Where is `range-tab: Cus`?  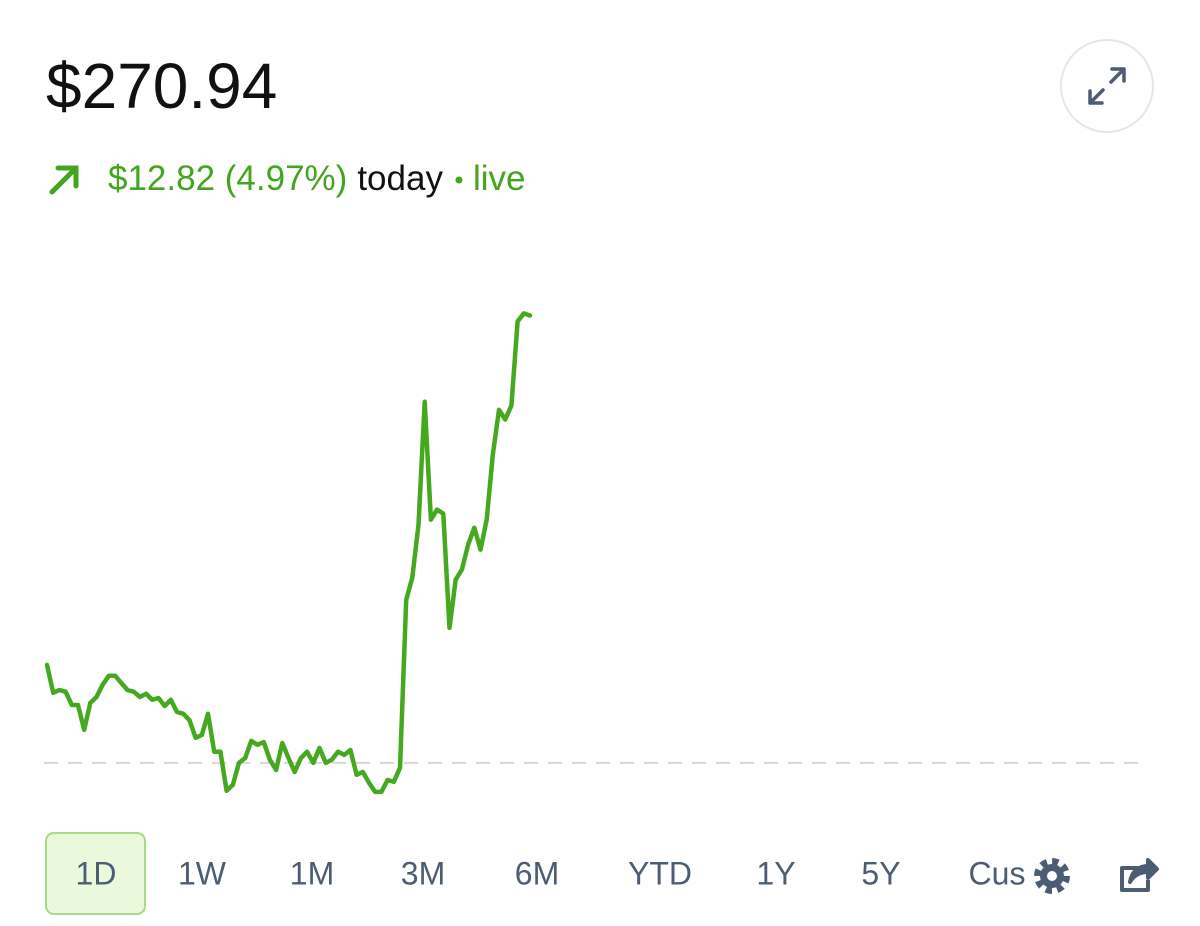 range-tab: Cus is located at coordinates (997, 873).